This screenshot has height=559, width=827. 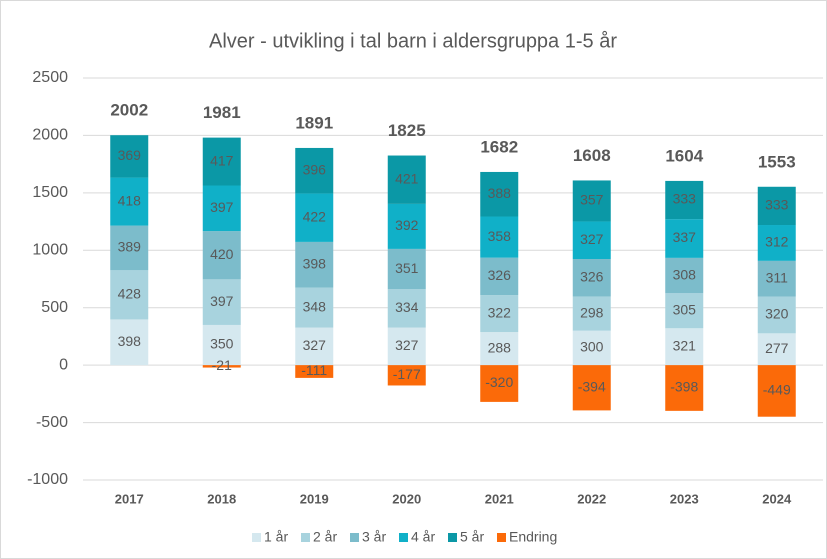 What do you see at coordinates (50, 77) in the screenshot?
I see `y-tick-label: 2500` at bounding box center [50, 77].